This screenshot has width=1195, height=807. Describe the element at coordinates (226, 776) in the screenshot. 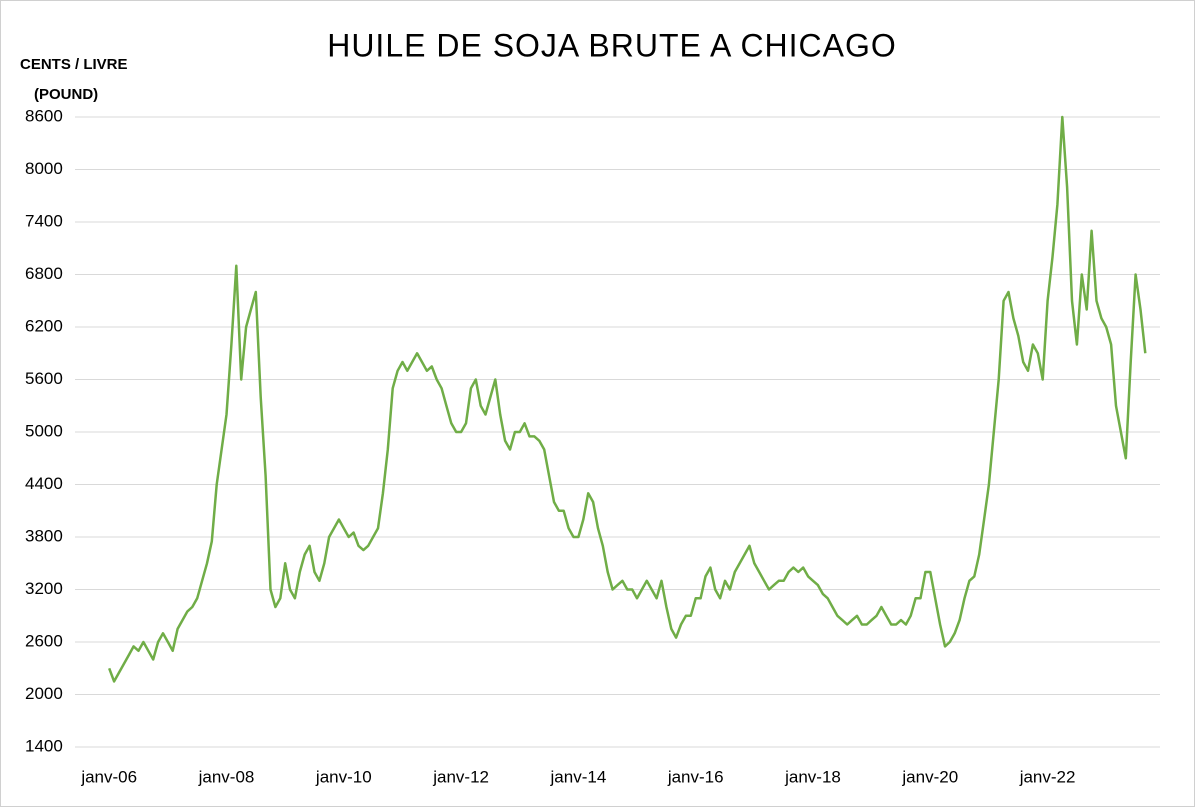

I see `x-tick-label: janv-08` at that location.